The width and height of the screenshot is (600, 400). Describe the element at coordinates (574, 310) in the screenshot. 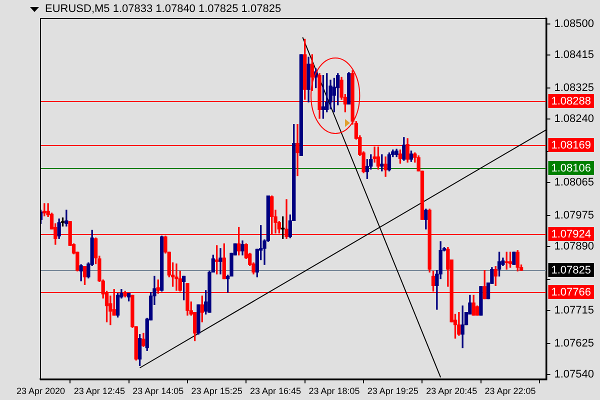

I see `y-tick-label: 1.07715` at that location.